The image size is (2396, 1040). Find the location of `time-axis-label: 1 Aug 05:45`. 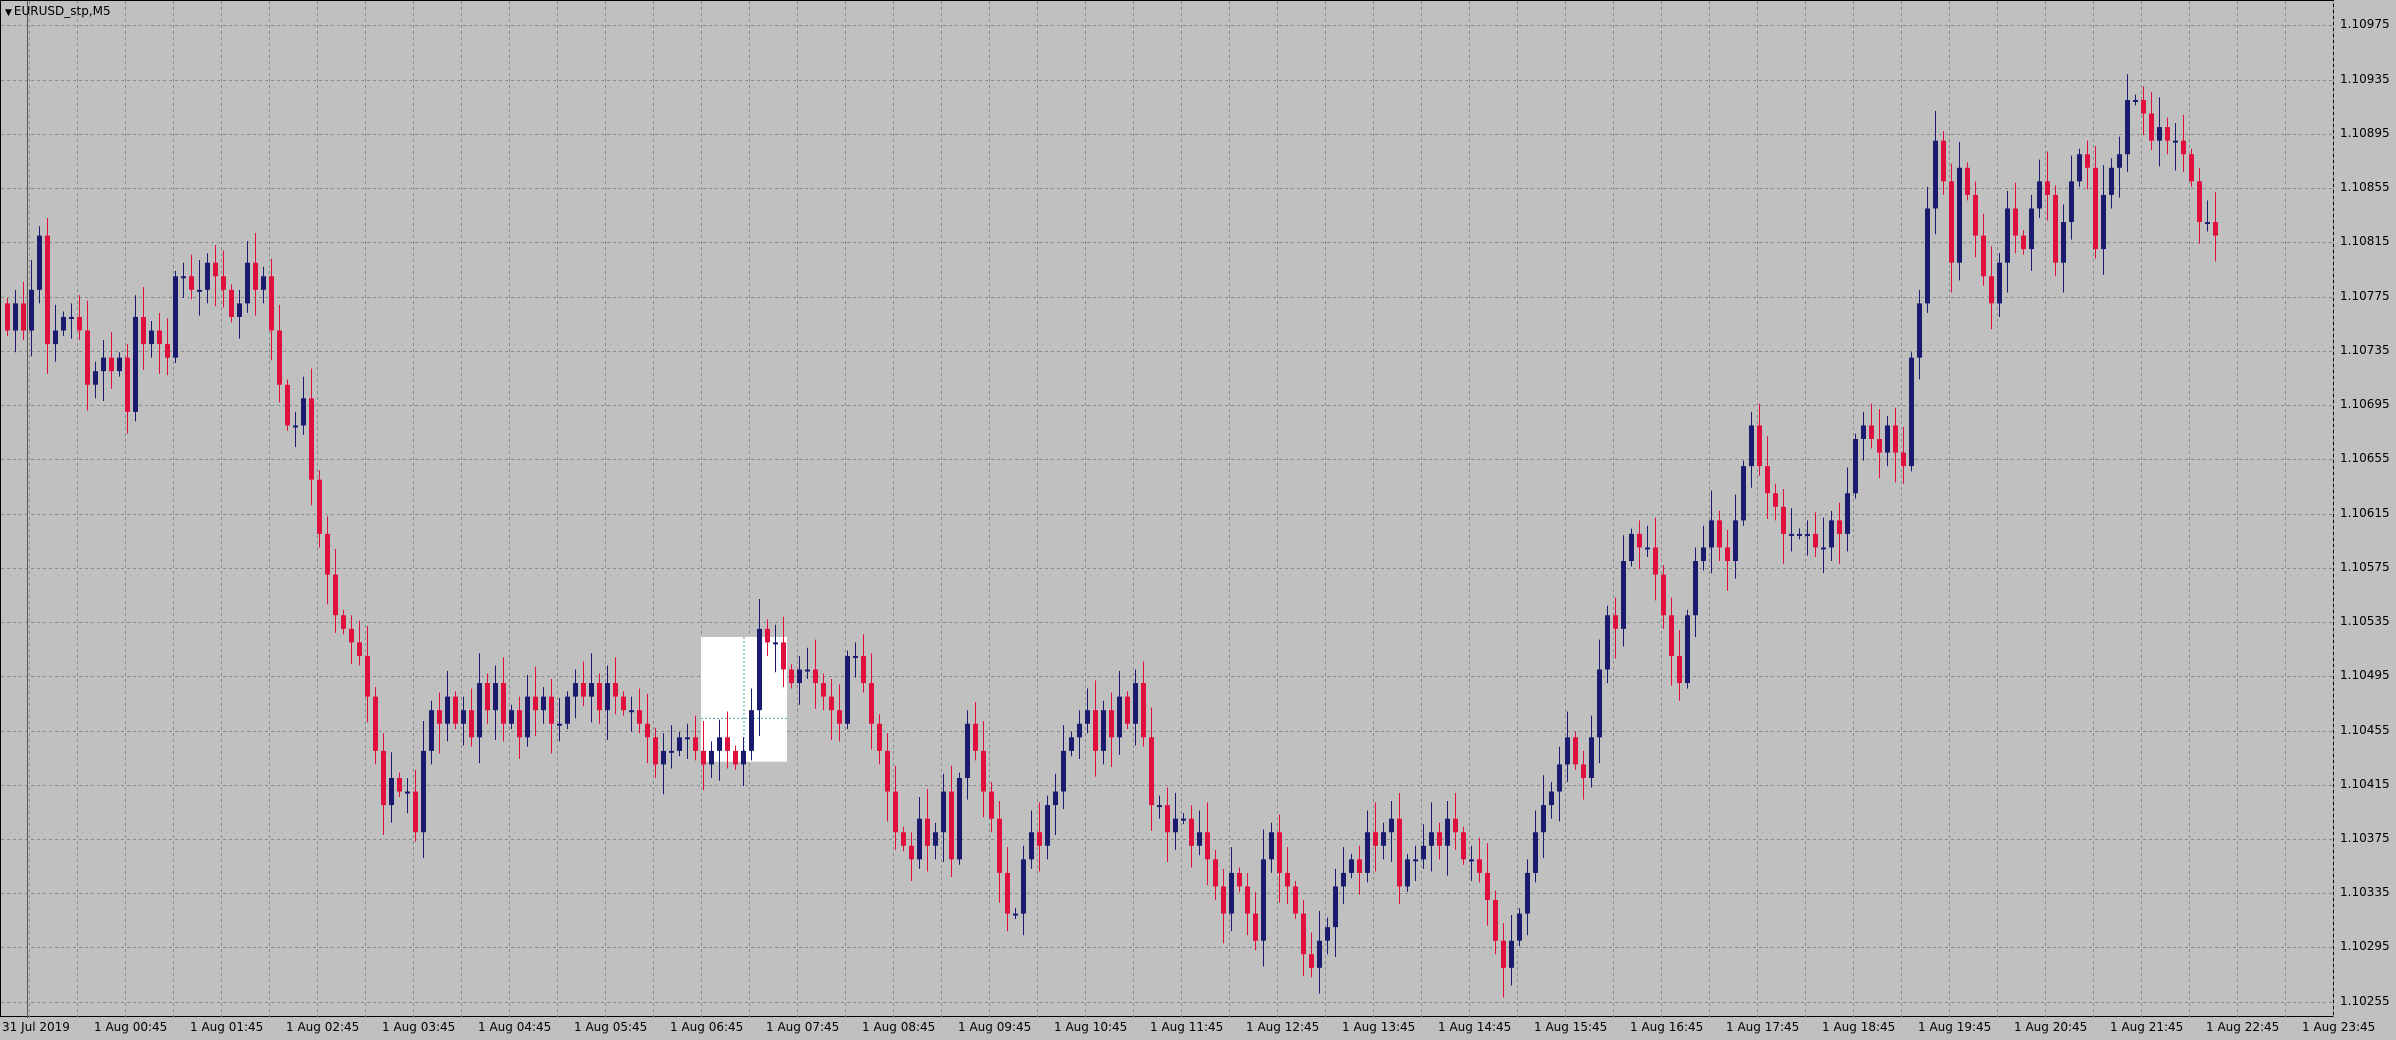

time-axis-label: 1 Aug 05:45 is located at coordinates (611, 1027).